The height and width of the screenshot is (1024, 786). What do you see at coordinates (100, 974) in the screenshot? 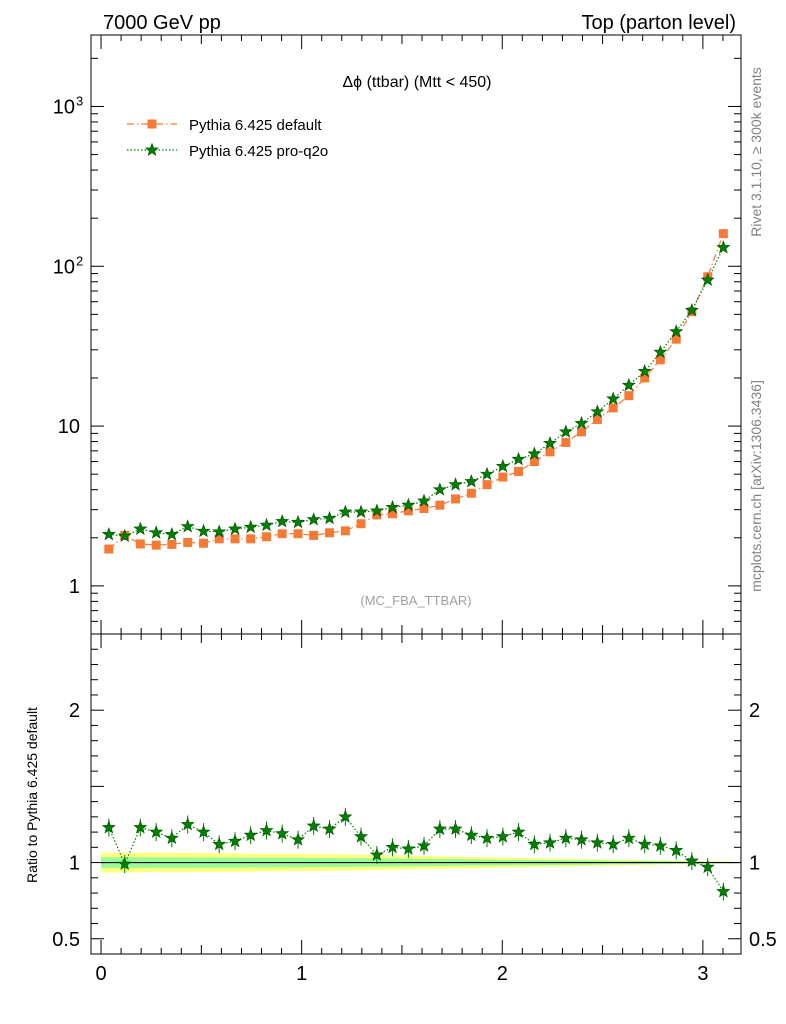
I see `x-tick-label: 0` at bounding box center [100, 974].